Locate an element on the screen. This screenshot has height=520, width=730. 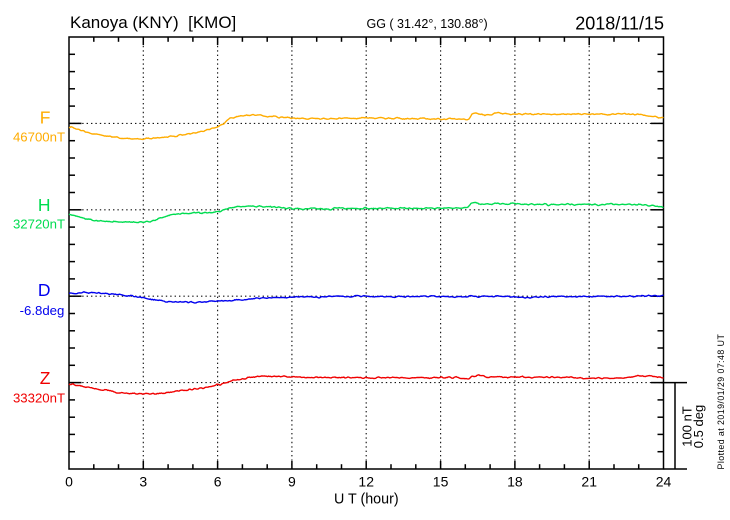
svg-text: 0.5 deg is located at coordinates (698, 426).